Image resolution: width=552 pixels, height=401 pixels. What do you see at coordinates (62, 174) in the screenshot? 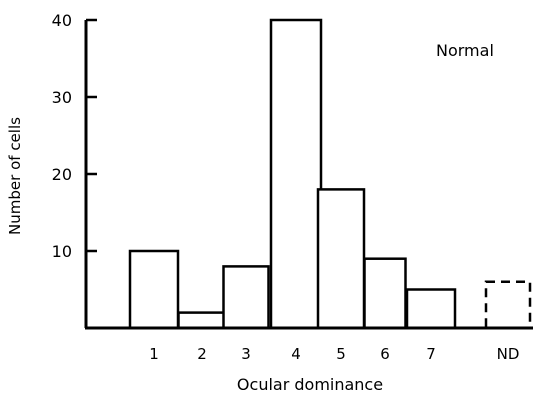
I see `y-tick-label-20: 20` at bounding box center [62, 174].